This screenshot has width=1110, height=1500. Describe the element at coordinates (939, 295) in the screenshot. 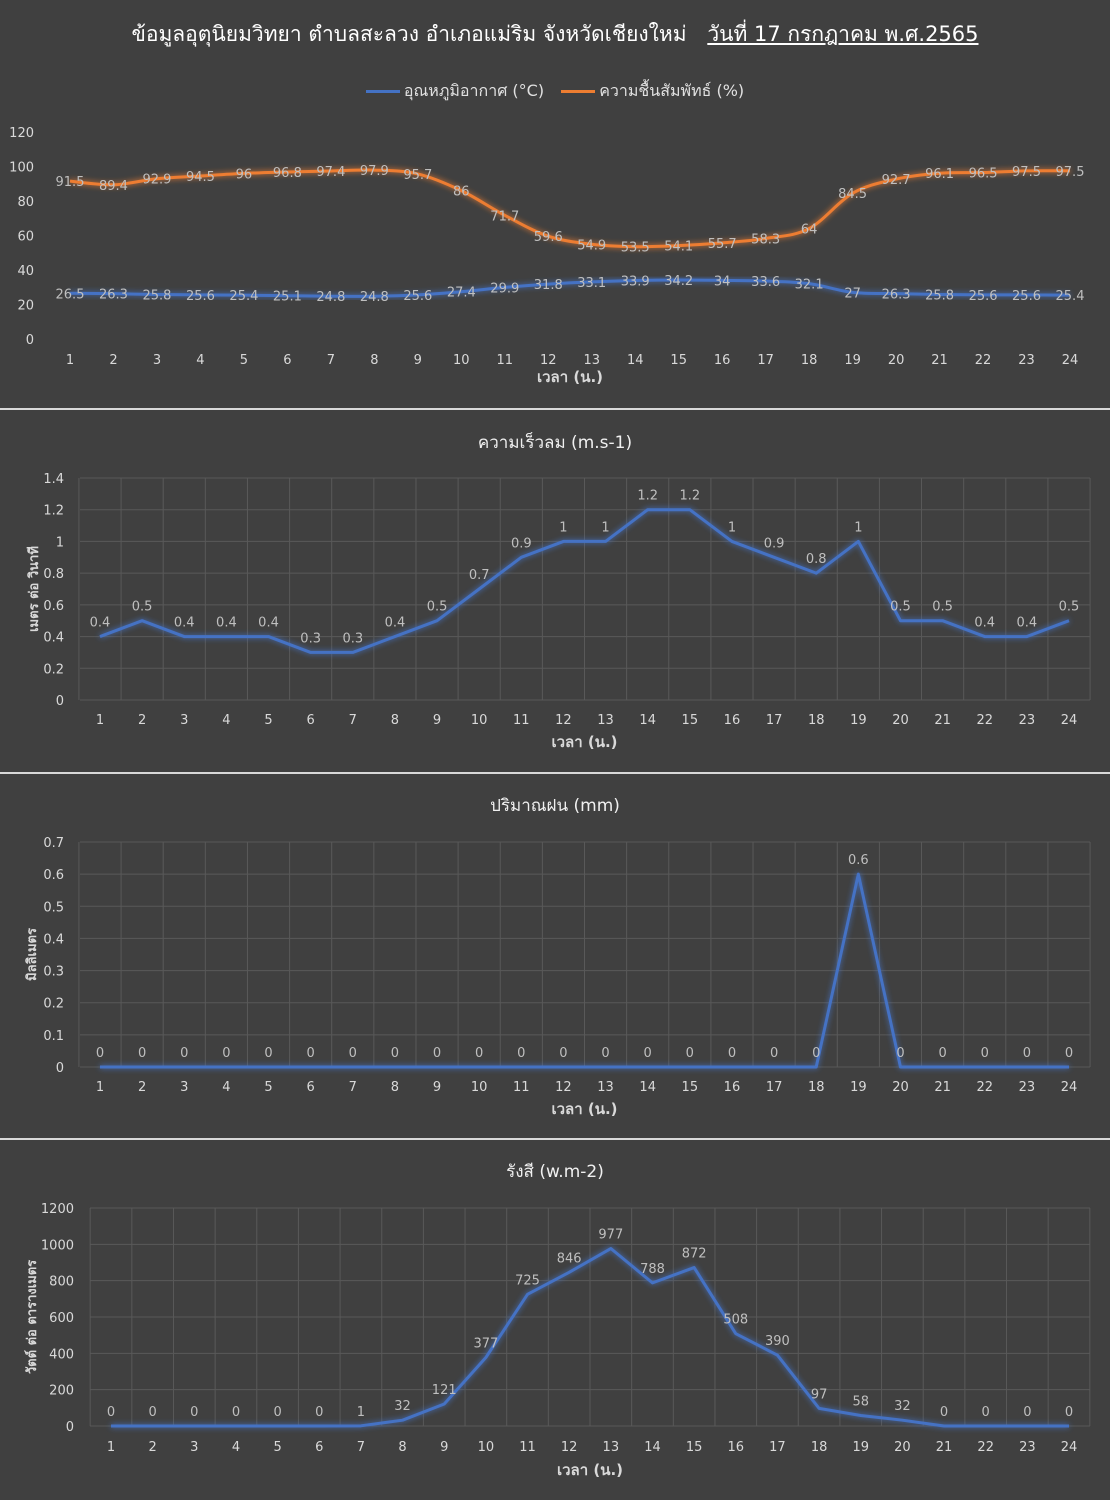

I see `data-label: 25.8` at that location.